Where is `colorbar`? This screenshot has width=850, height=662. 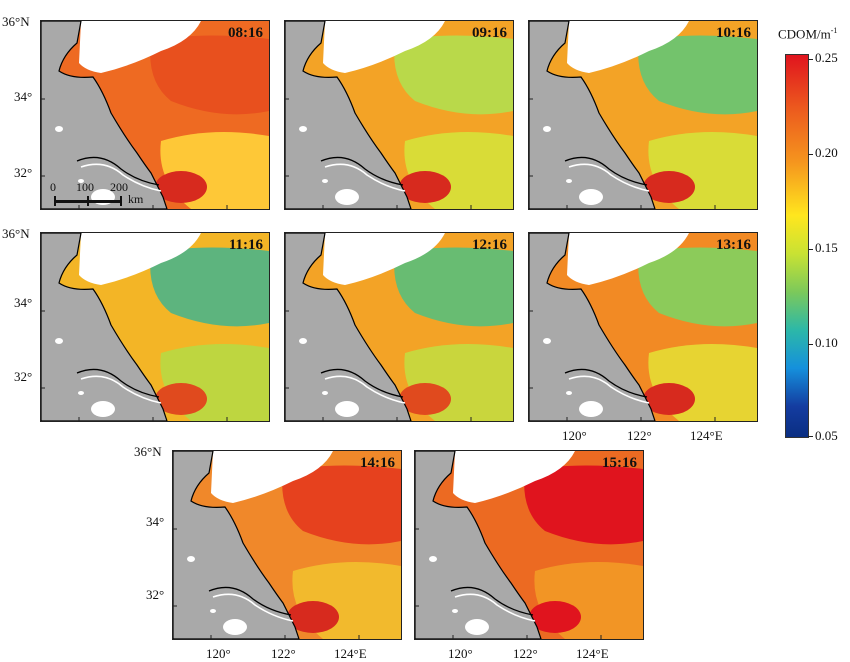
colorbar is located at coordinates (797, 246).